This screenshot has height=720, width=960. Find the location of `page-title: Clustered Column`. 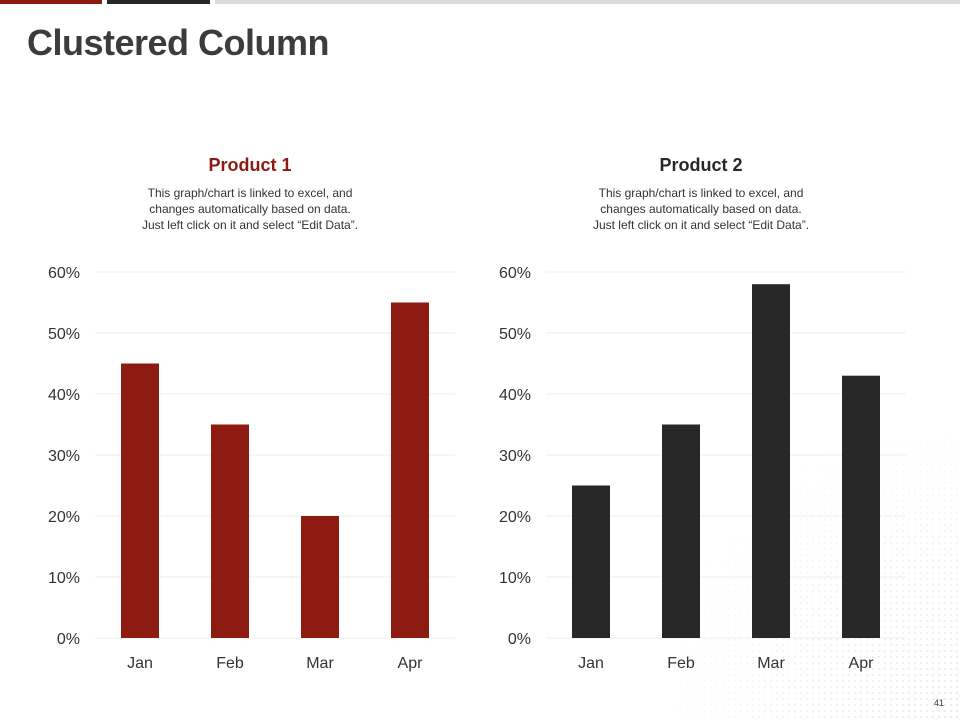

page-title: Clustered Column is located at coordinates (178, 42).